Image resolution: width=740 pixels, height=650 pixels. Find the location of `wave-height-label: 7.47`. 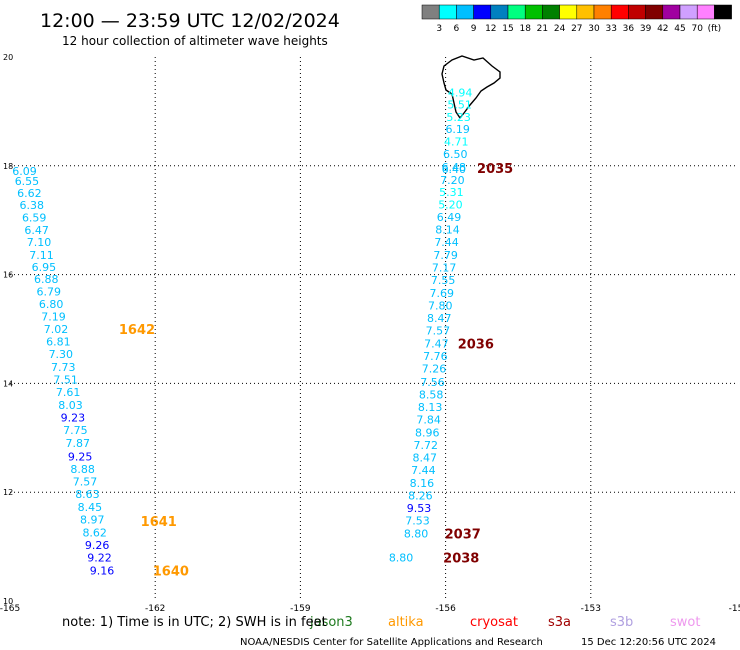

wave-height-label: 7.47 is located at coordinates (436, 344).